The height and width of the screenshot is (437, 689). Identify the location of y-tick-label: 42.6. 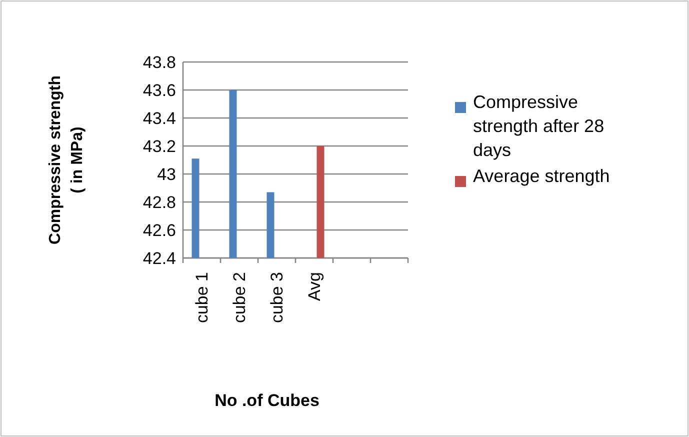
(159, 230).